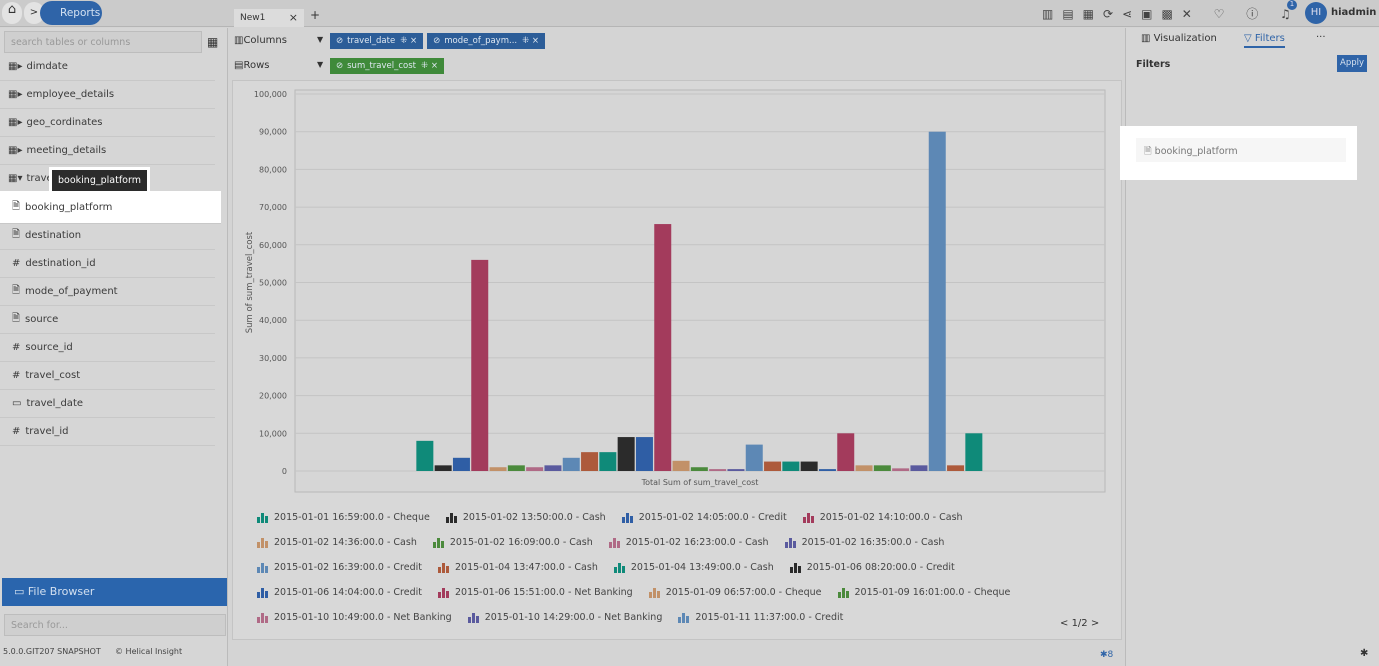 The height and width of the screenshot is (666, 1379). Describe the element at coordinates (1321, 37) in the screenshot. I see `more-menu: ···` at that location.